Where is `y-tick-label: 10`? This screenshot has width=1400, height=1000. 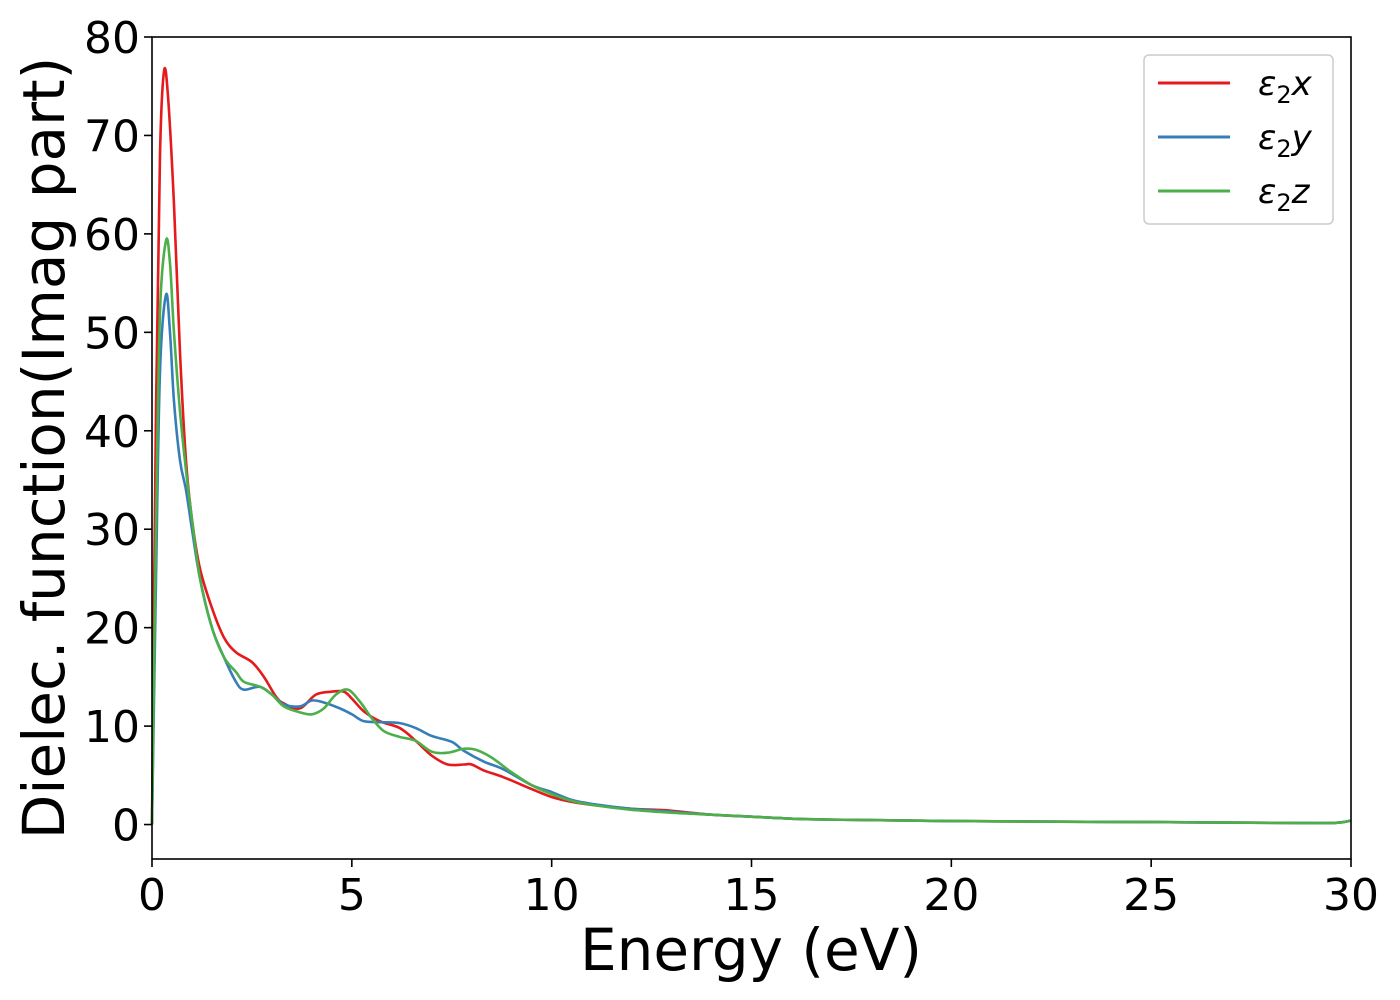
y-tick-label: 10 is located at coordinates (112, 727).